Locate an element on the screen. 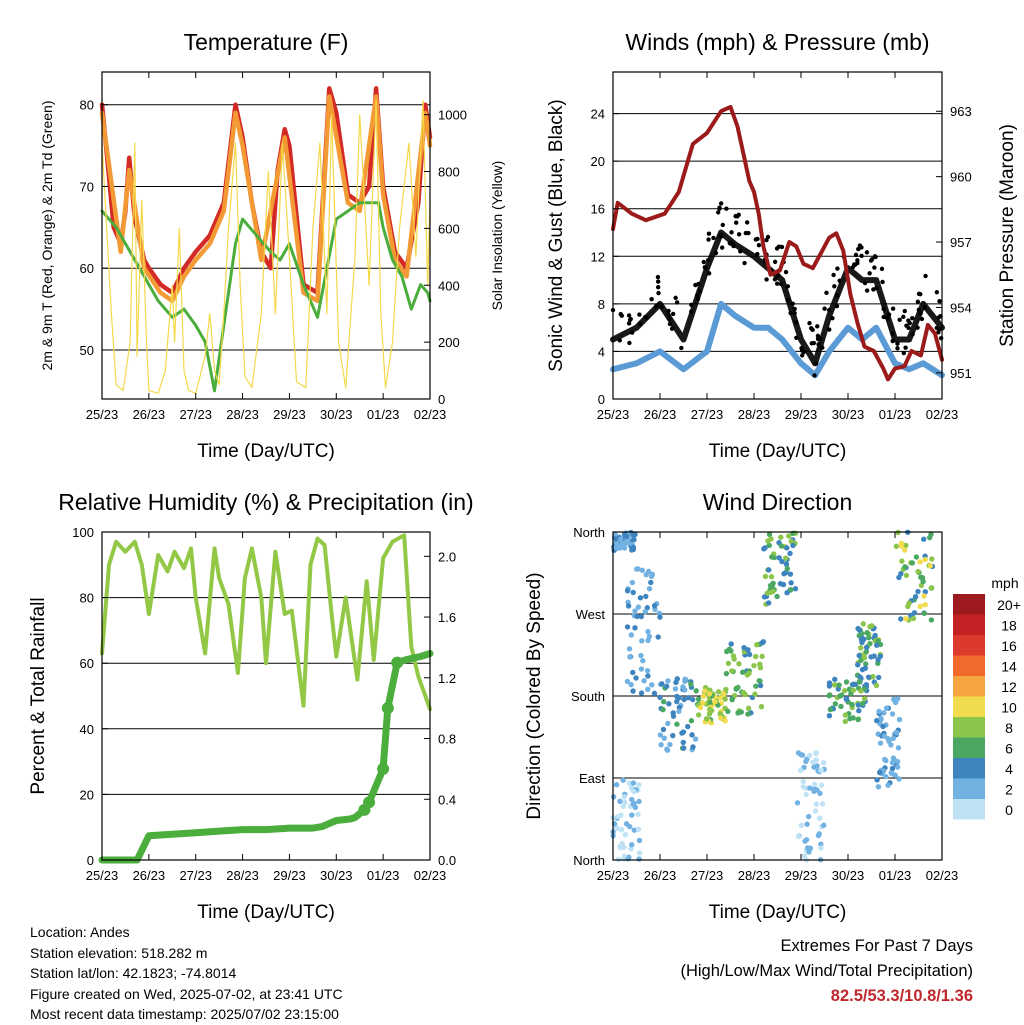 This screenshot has height=1025, width=1024. y-right-tick-label: 600 is located at coordinates (449, 228).